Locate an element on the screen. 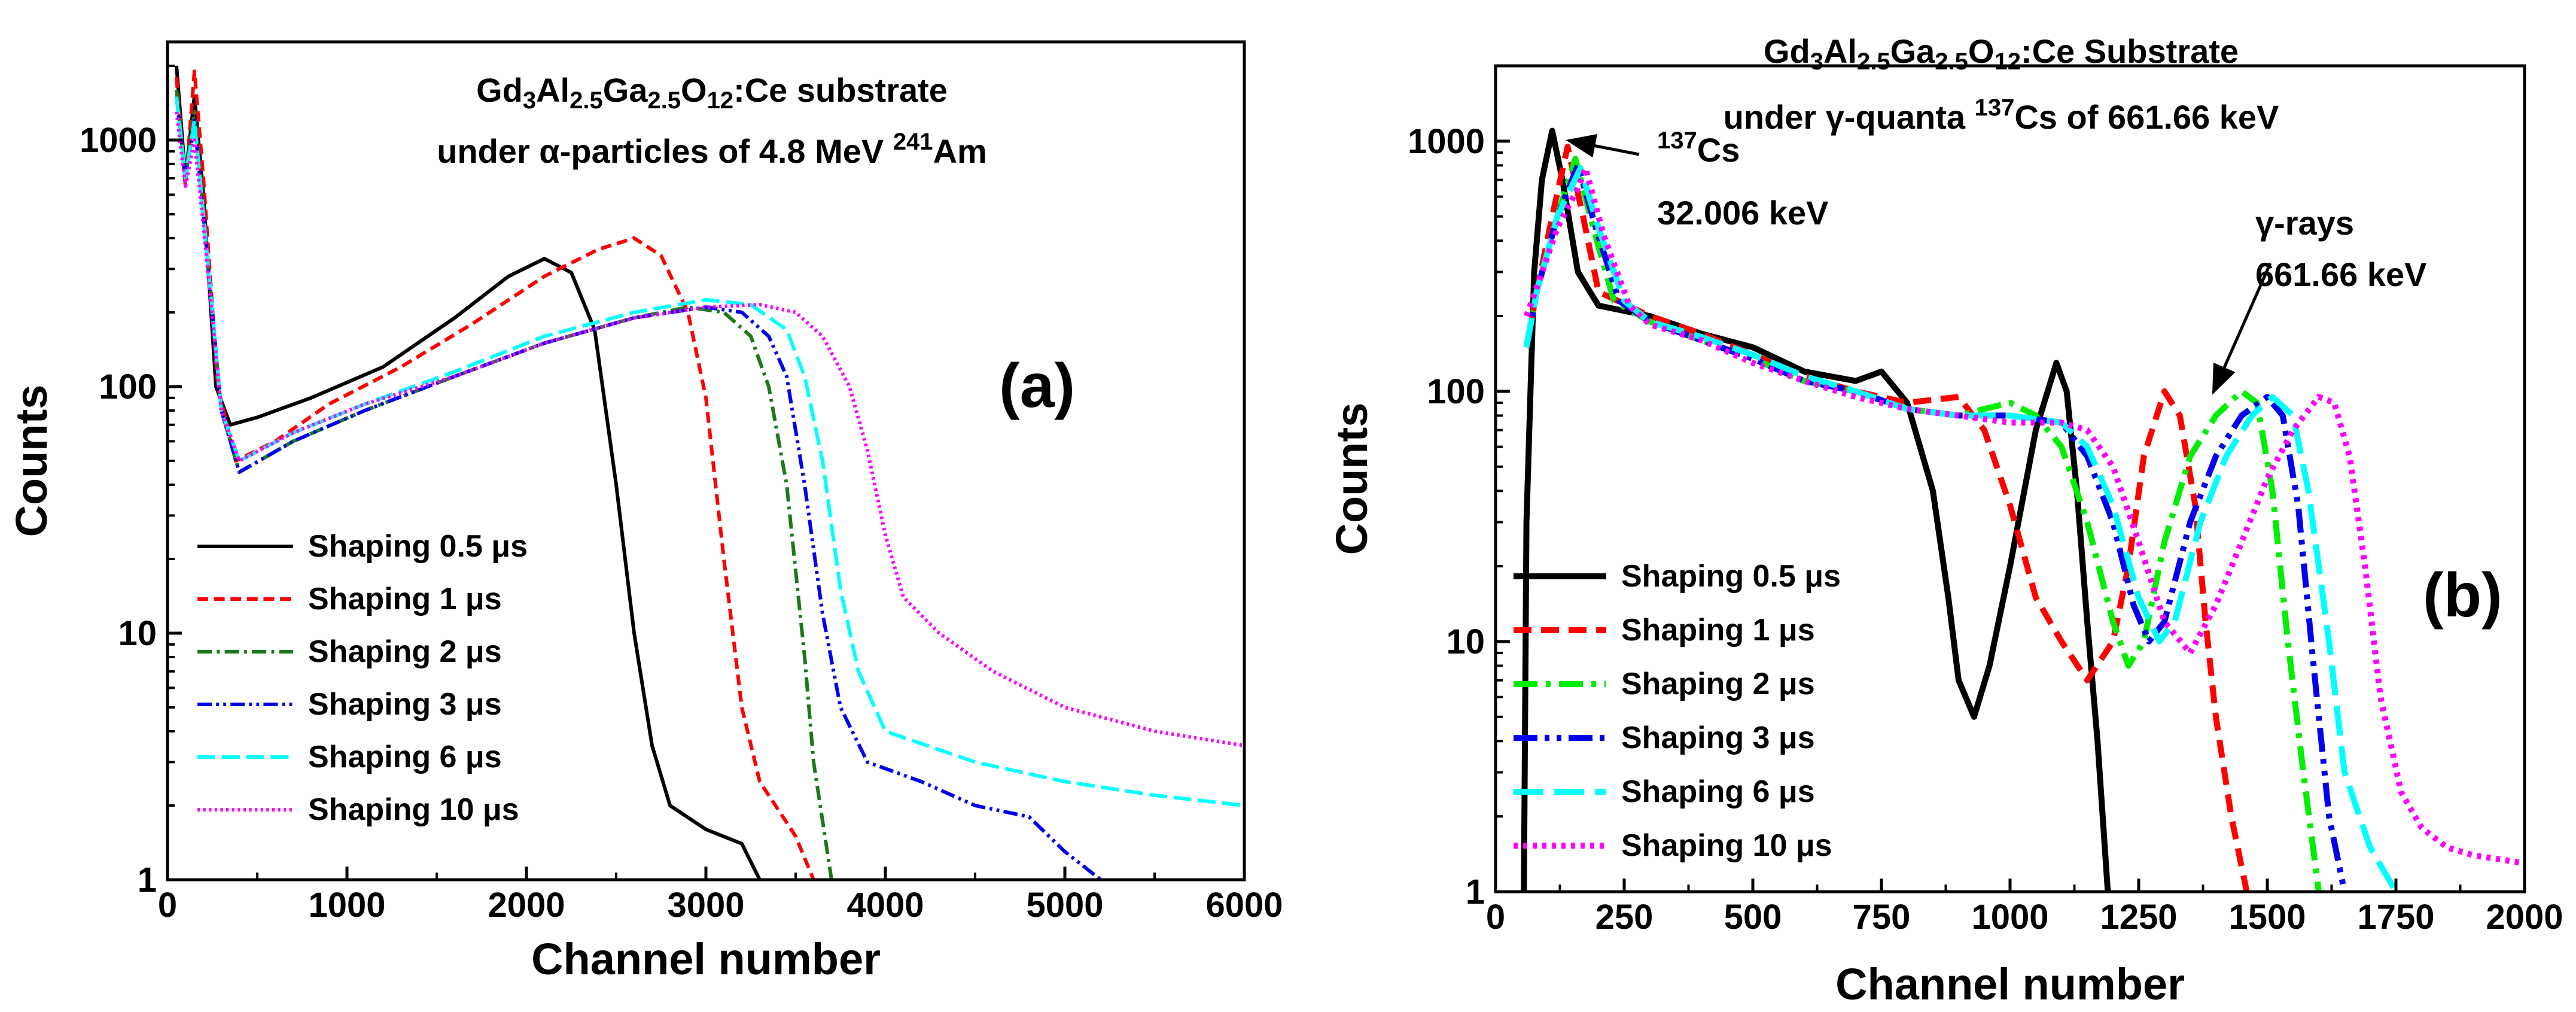  panel-a-x-tick-label: 2000 is located at coordinates (526, 905).